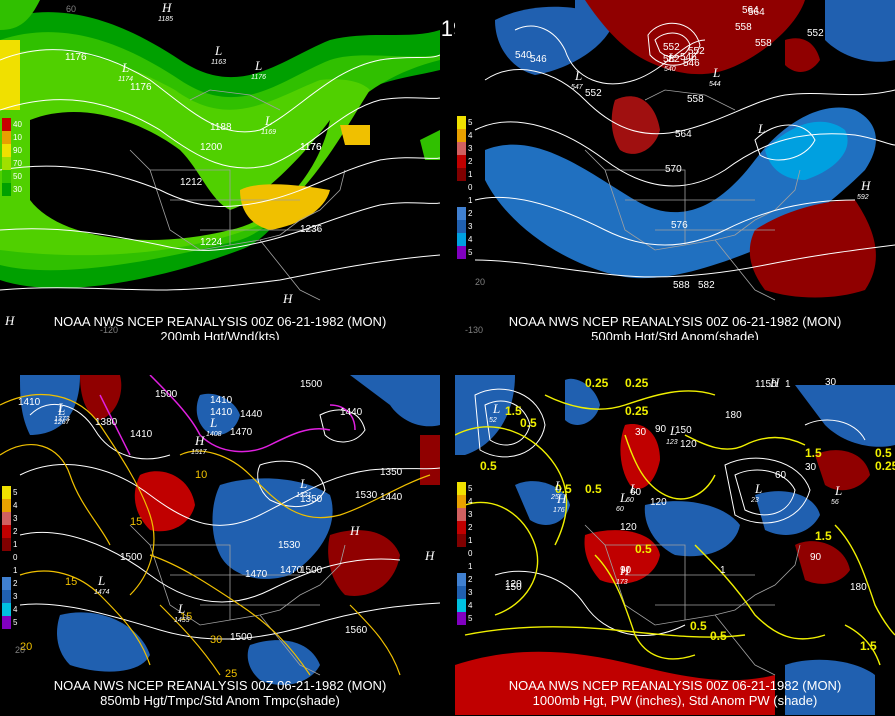 Image resolution: width=895 pixels, height=716 pixels. I want to click on legend-500mb: 5 4 3 2 1 0 1 2 3 4 5, so click(464, 187).